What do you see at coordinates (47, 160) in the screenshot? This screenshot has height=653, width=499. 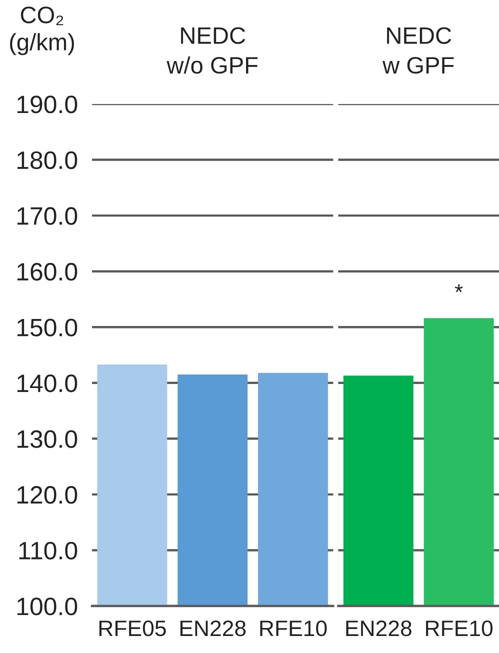 I see `y-tick-label: 180.0` at bounding box center [47, 160].